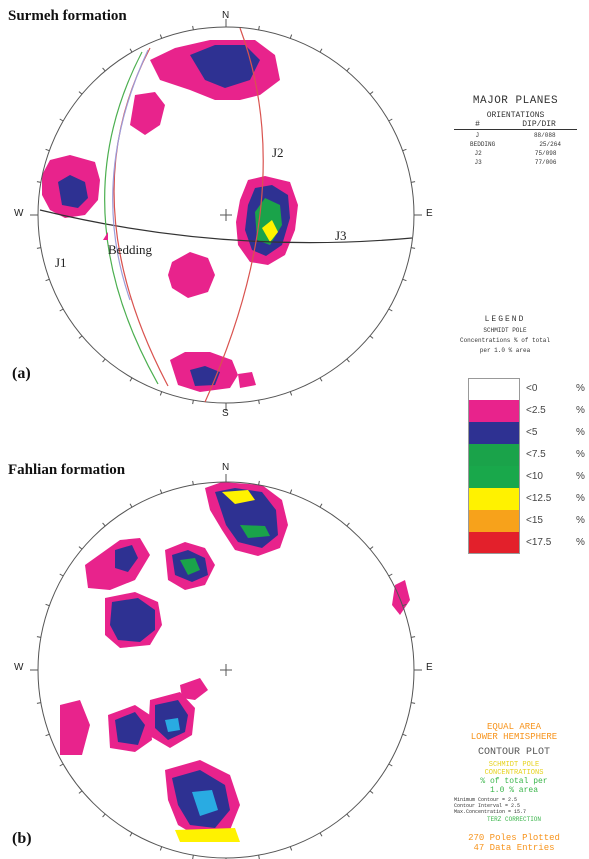 The height and width of the screenshot is (859, 589). I want to click on panel-b-label: (b), so click(22, 838).